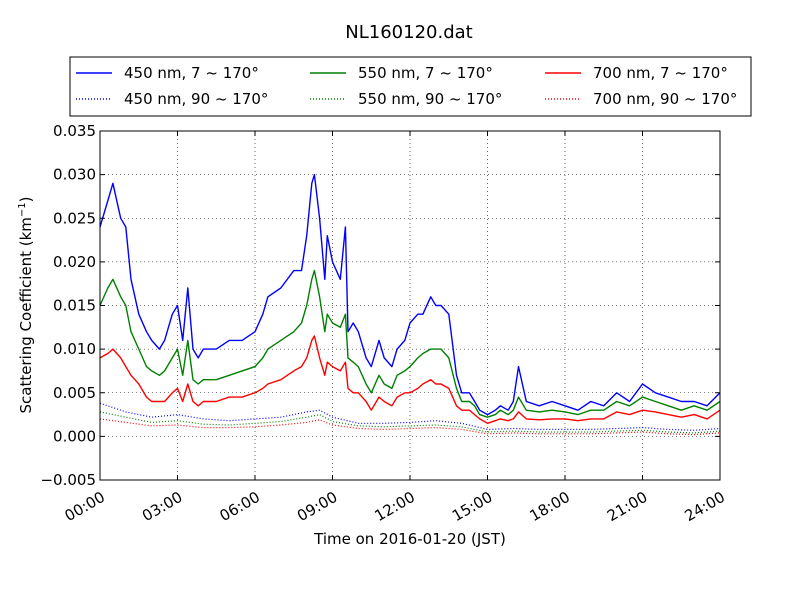  Describe the element at coordinates (191, 73) in the screenshot. I see `legend-label-1: 450 nm, 7 ~ 170°` at that location.